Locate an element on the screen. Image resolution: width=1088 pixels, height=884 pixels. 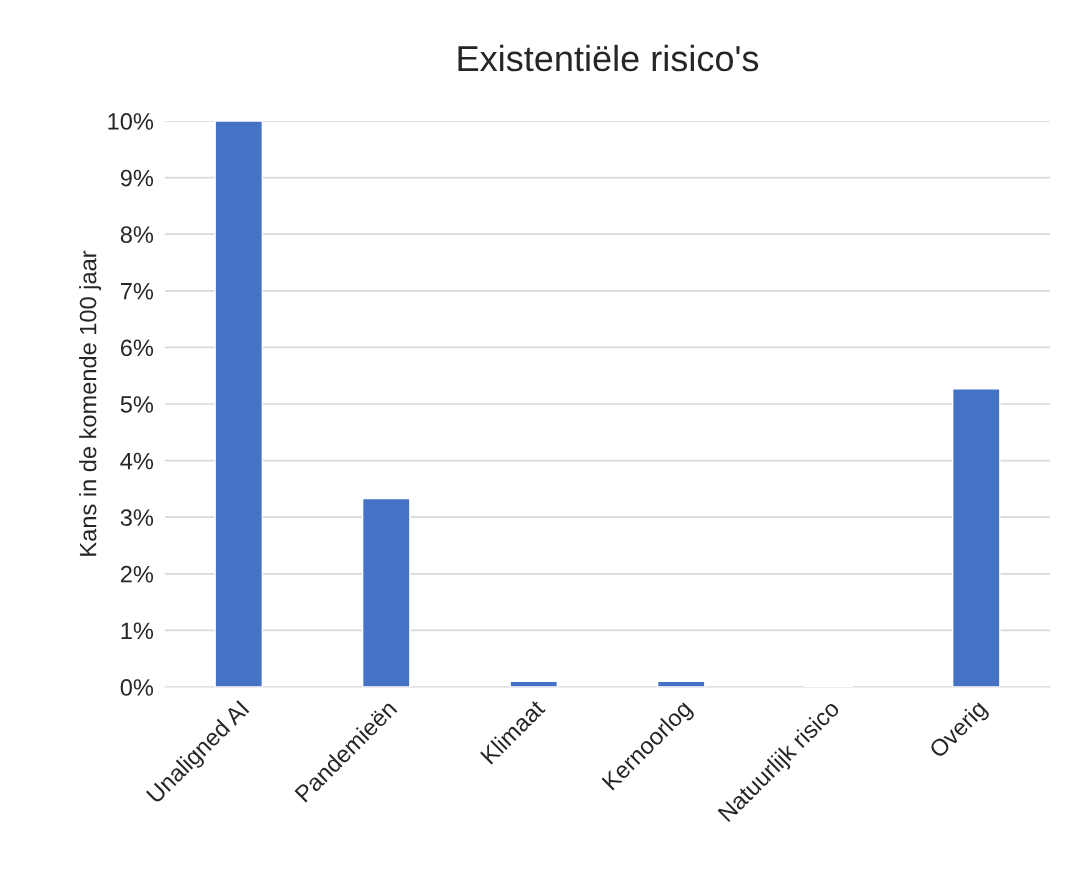
y-tick-label: 1% is located at coordinates (137, 631).